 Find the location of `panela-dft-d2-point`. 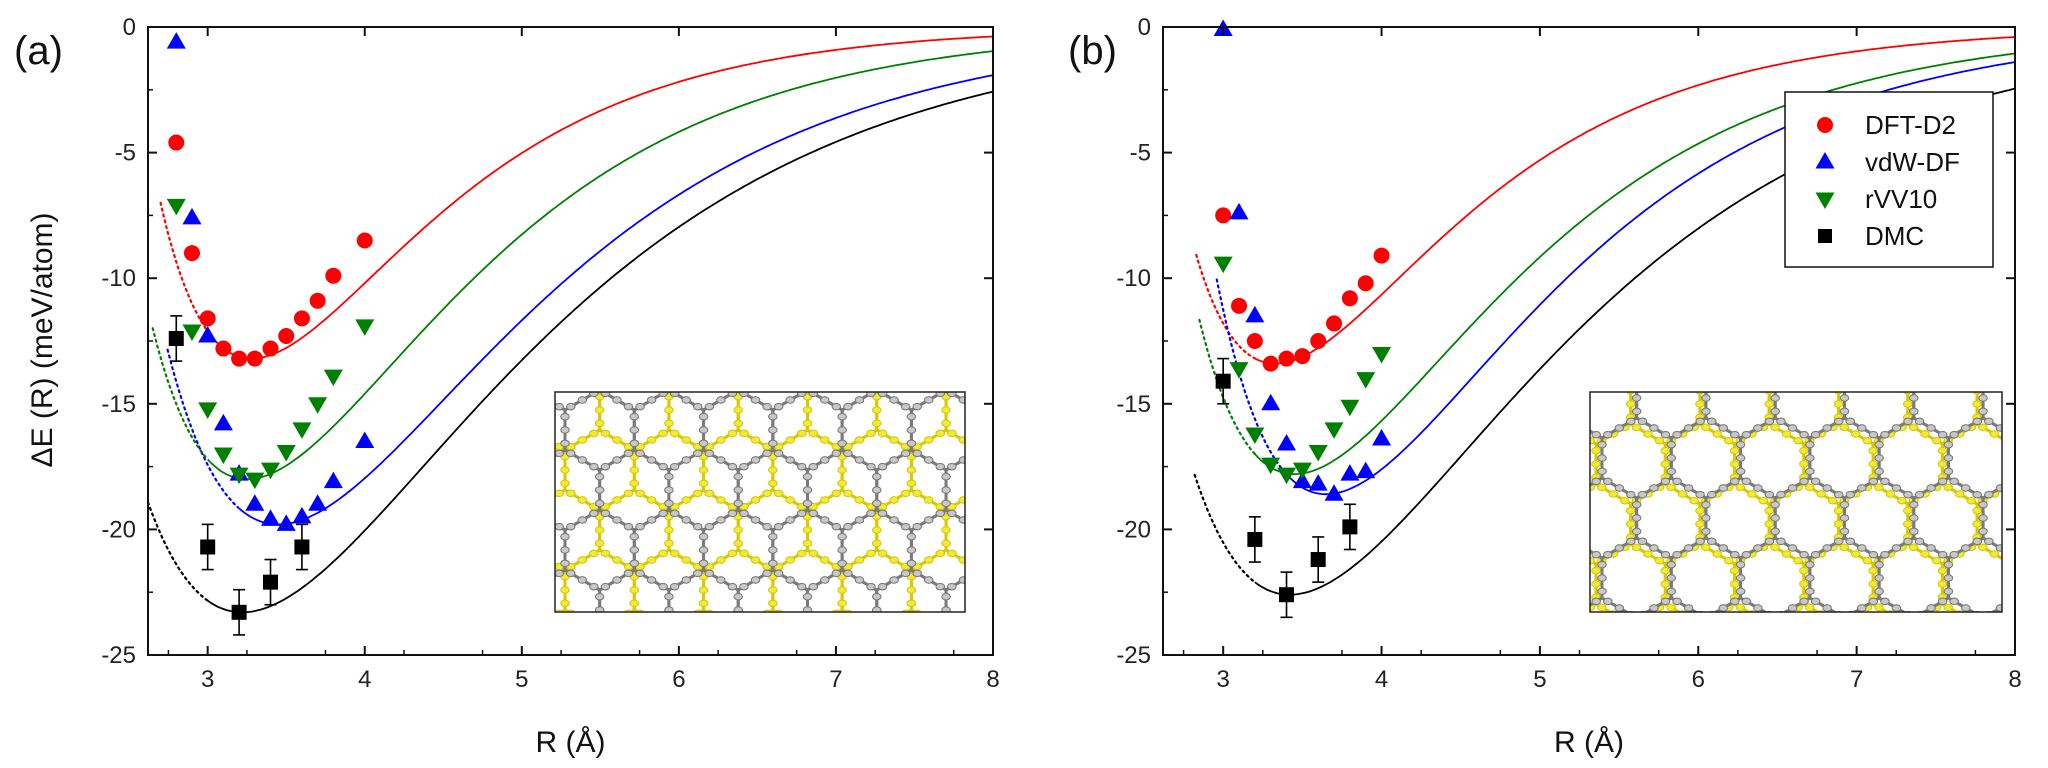

panela-dft-d2-point is located at coordinates (223, 349).